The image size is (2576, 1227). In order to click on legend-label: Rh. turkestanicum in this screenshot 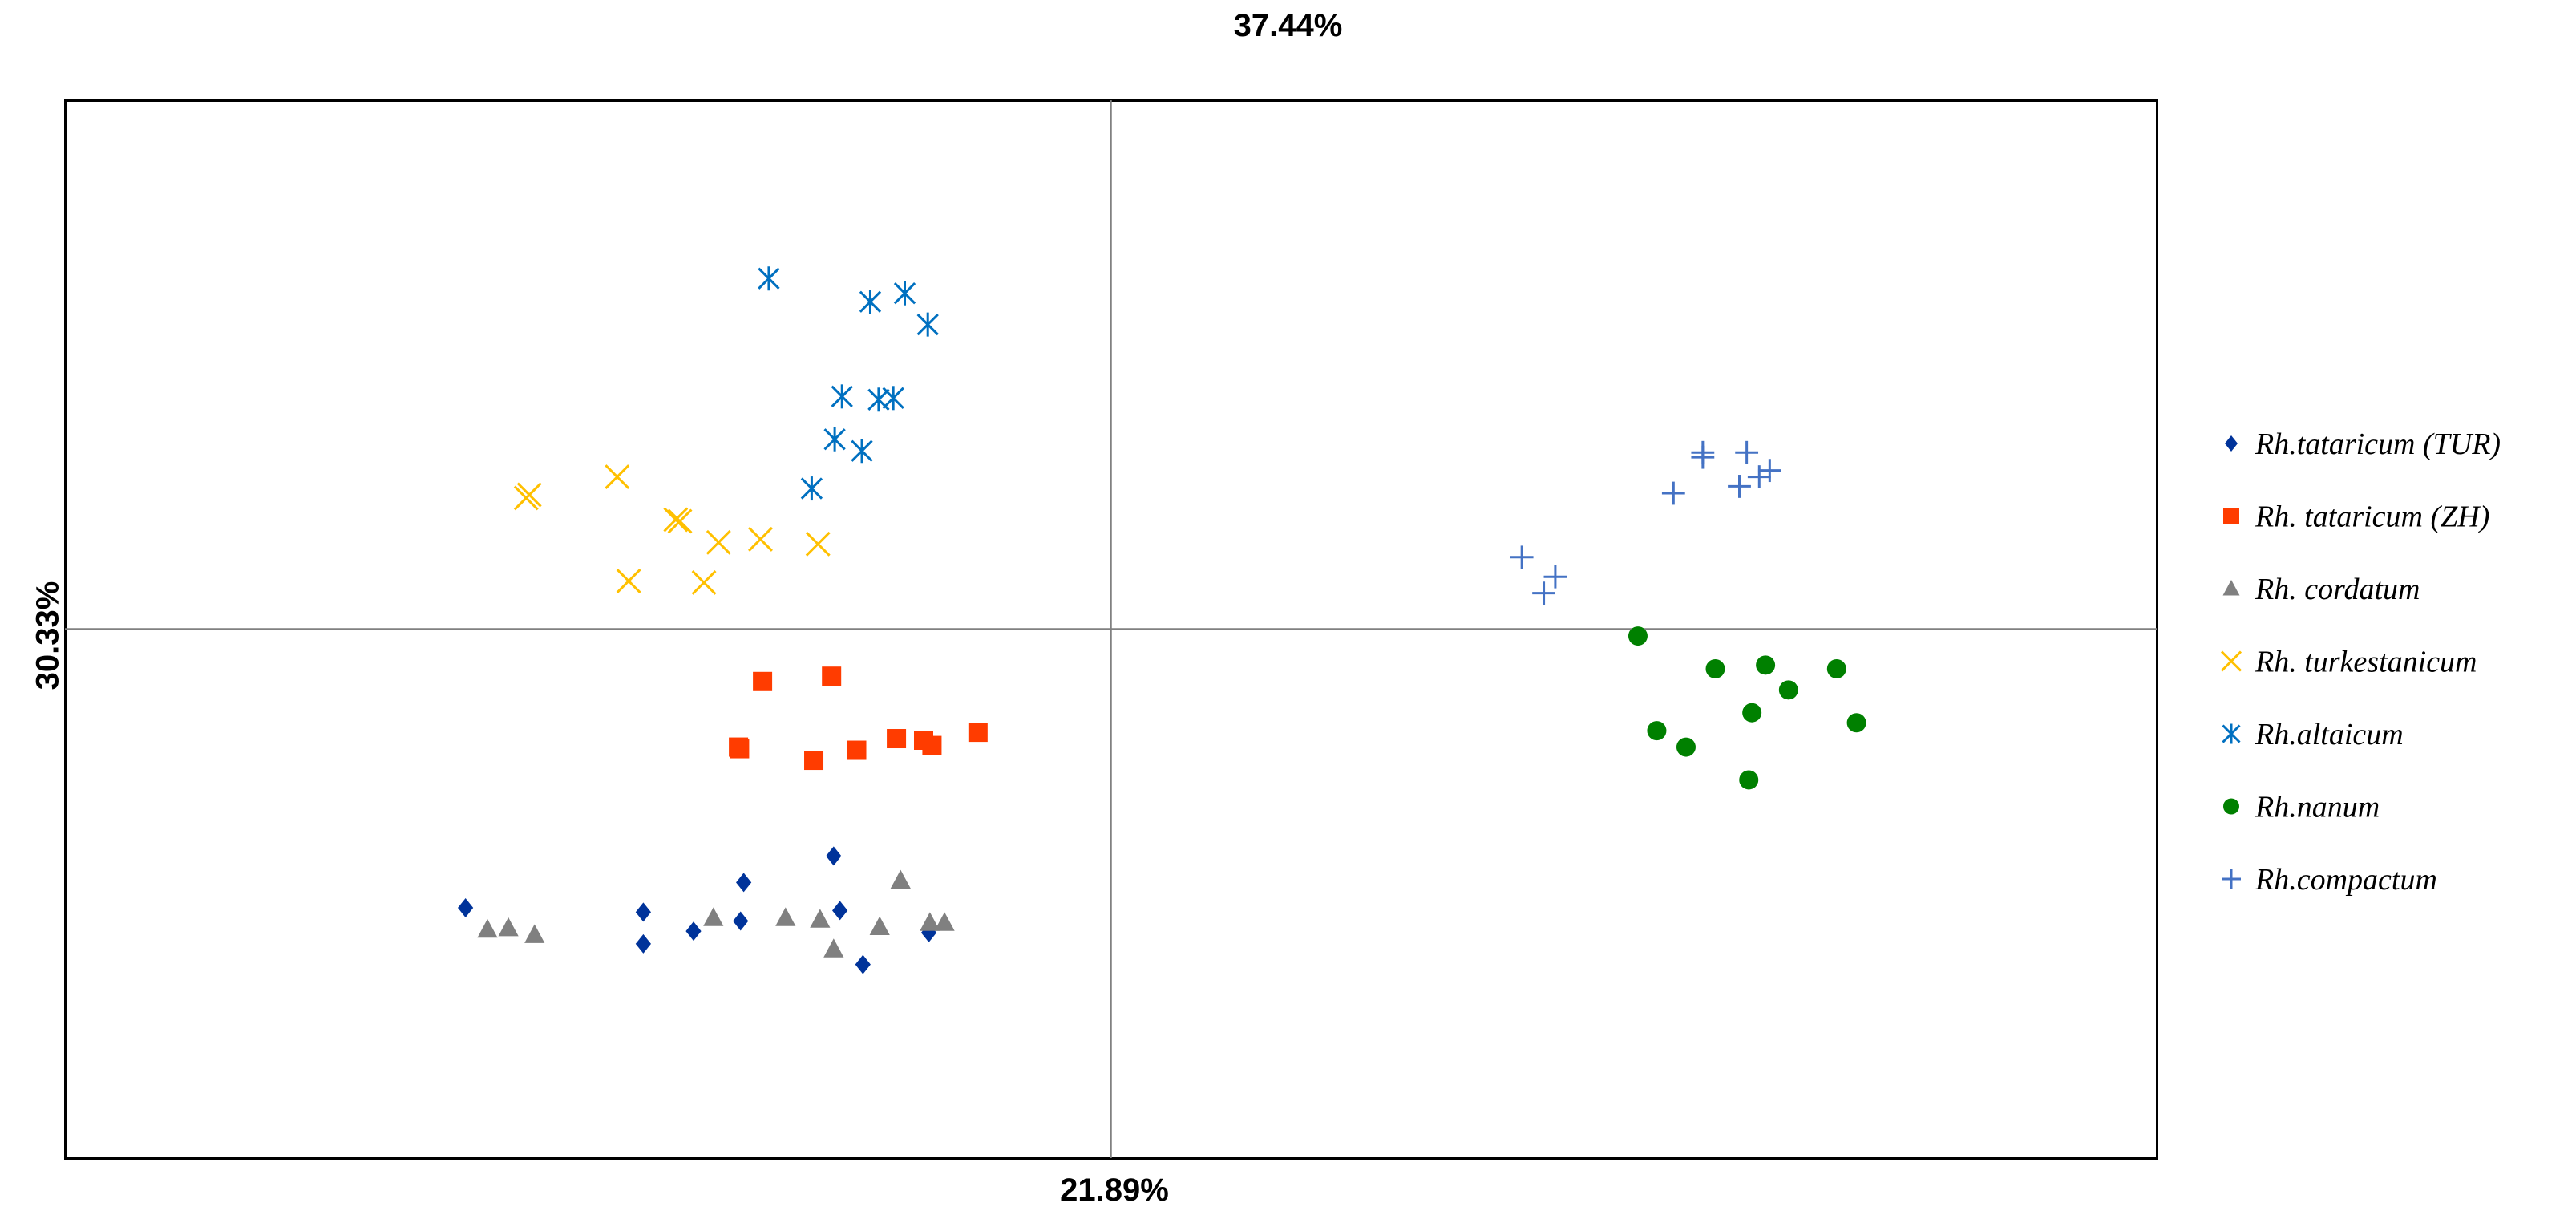, I will do `click(2366, 663)`.